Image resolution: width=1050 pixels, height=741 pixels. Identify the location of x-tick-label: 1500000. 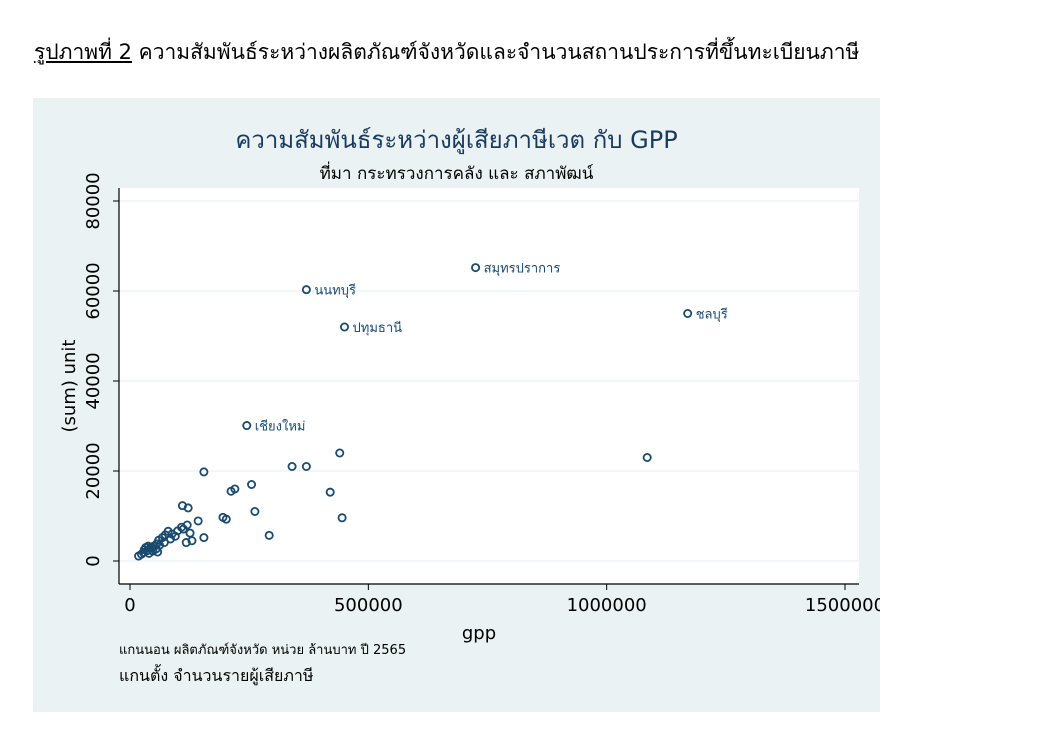
(842, 605).